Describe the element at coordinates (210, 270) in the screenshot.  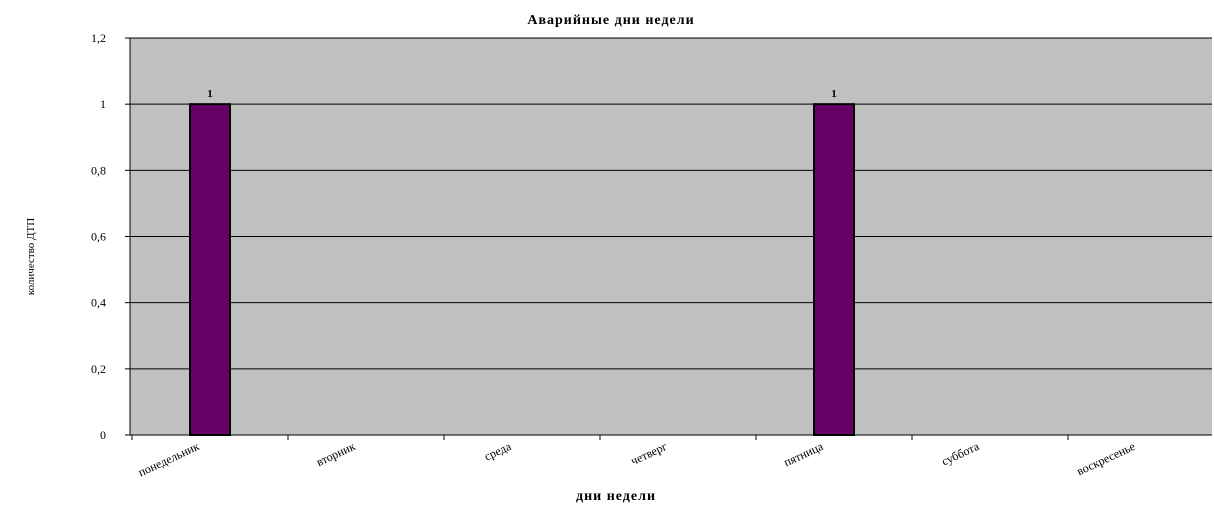
I see `bar-понедельник` at that location.